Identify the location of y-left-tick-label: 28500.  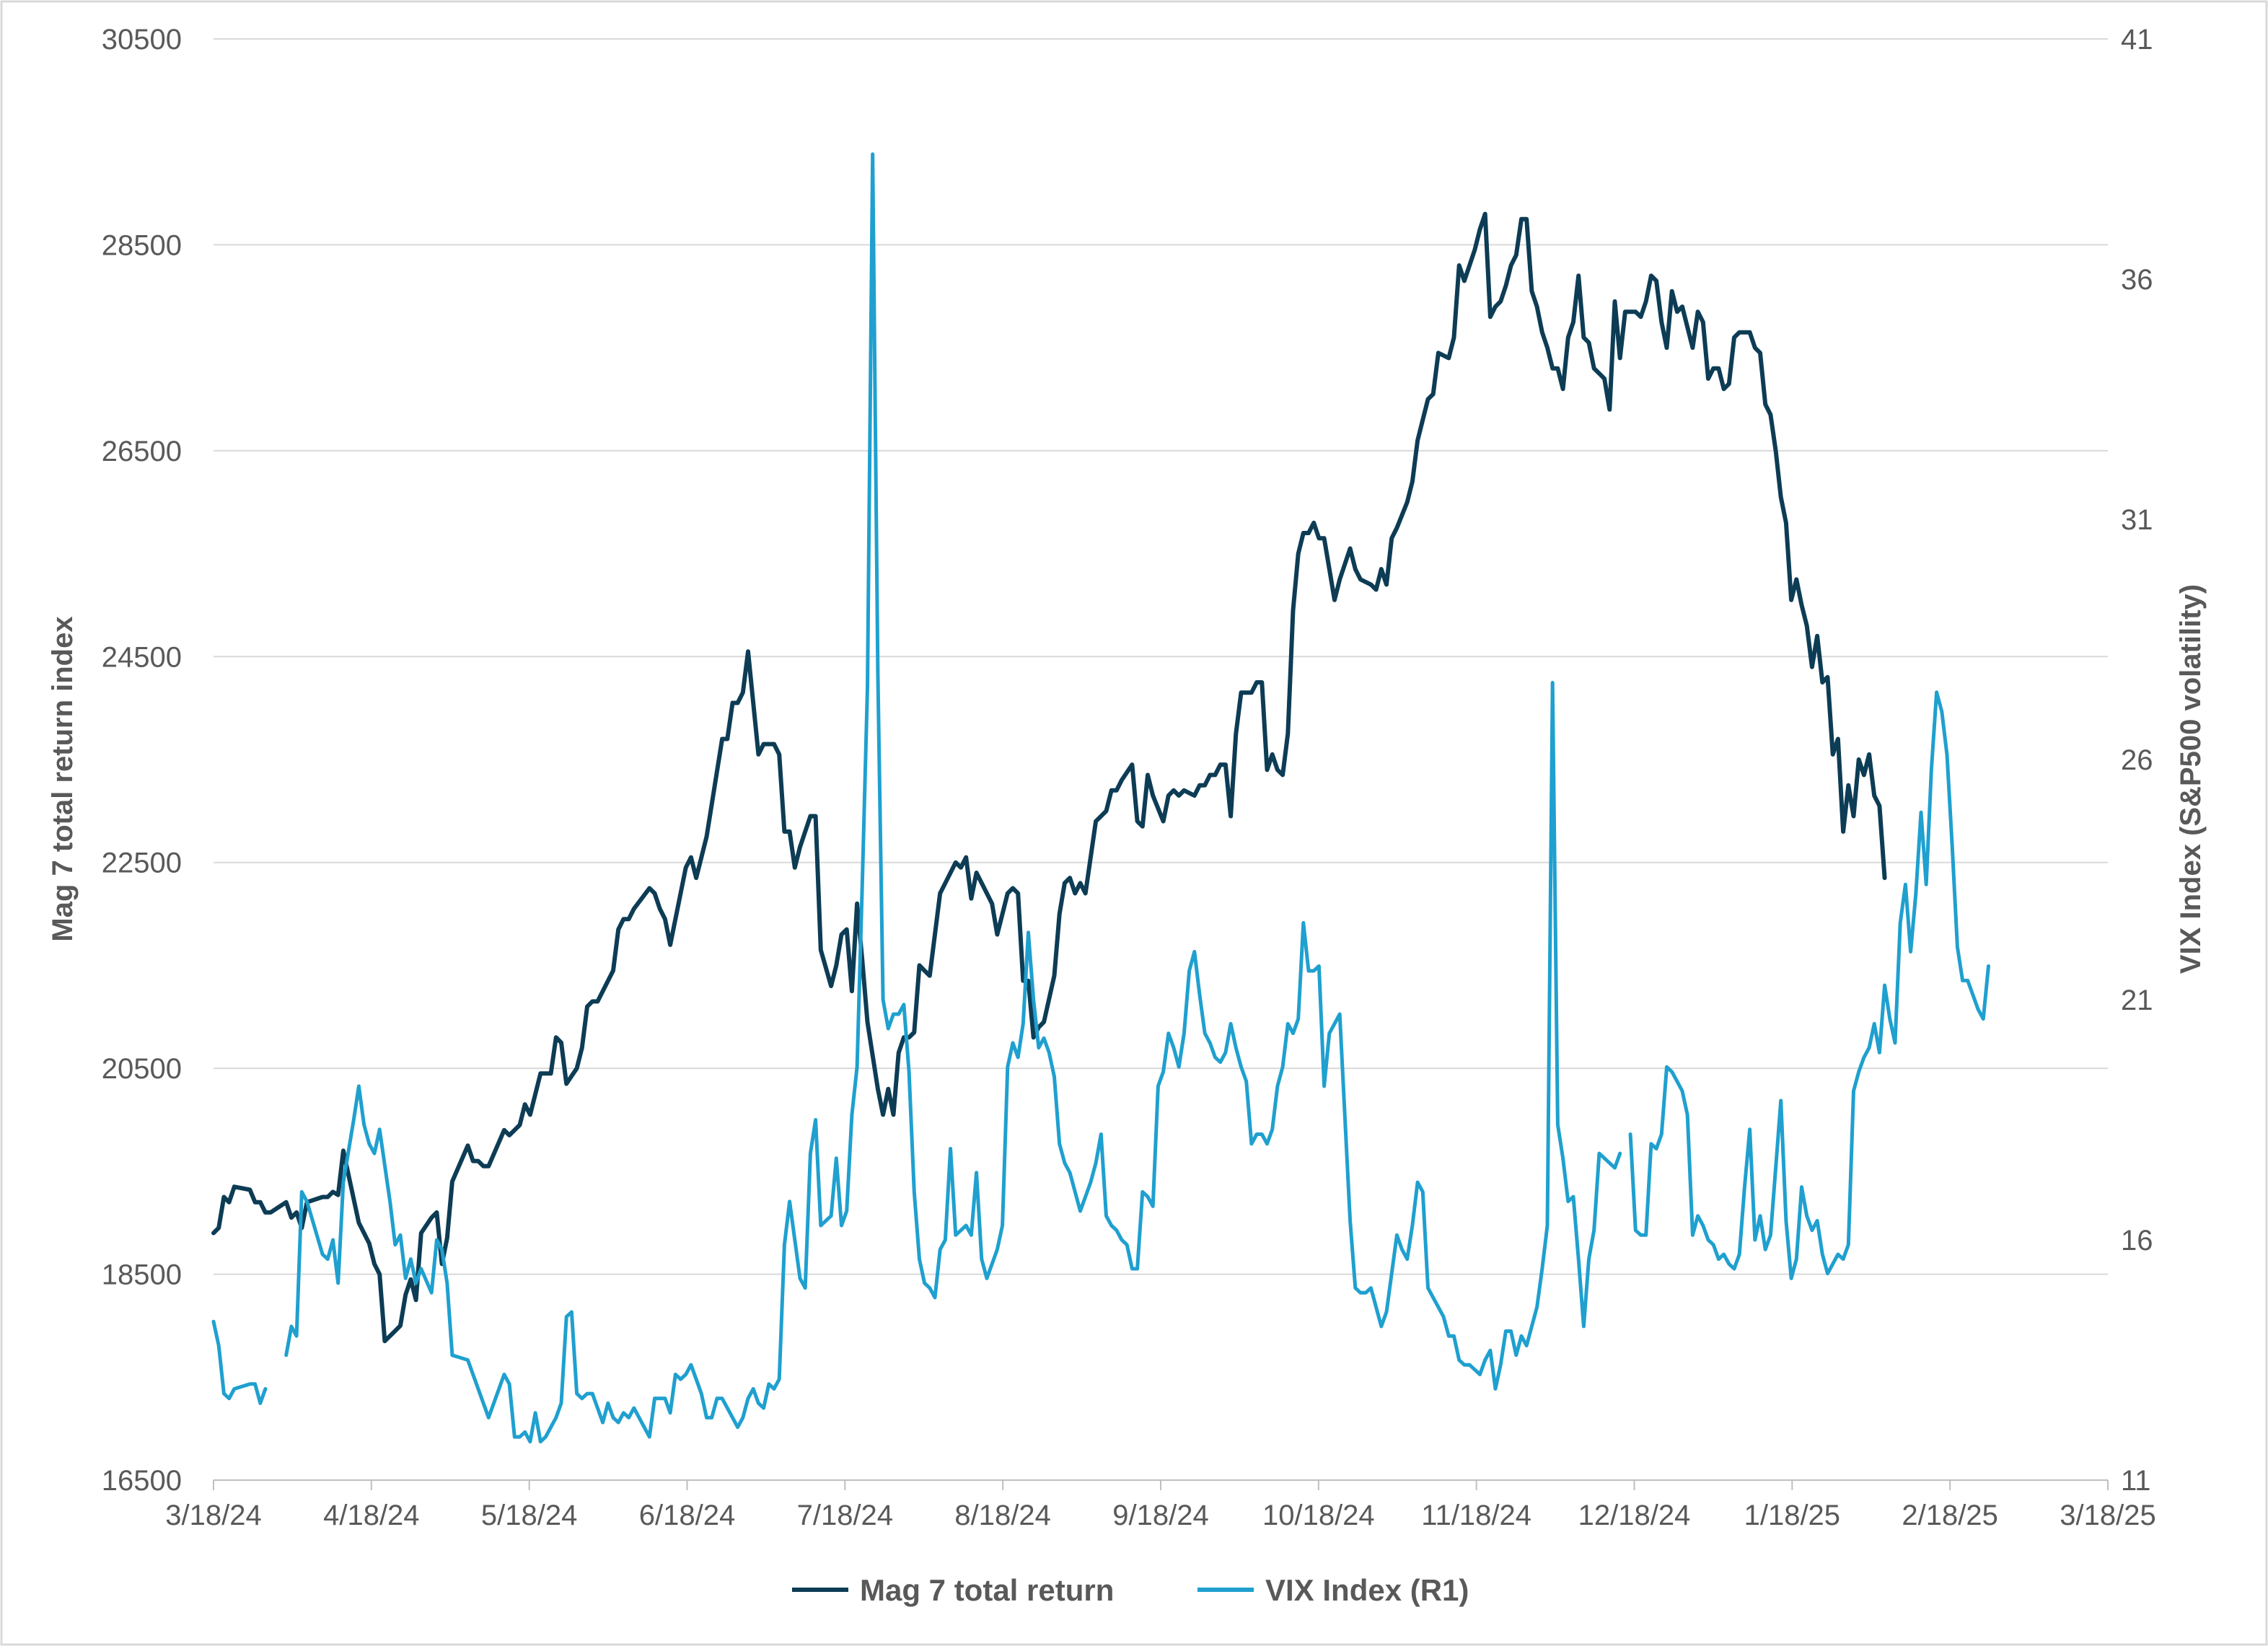
(142, 245).